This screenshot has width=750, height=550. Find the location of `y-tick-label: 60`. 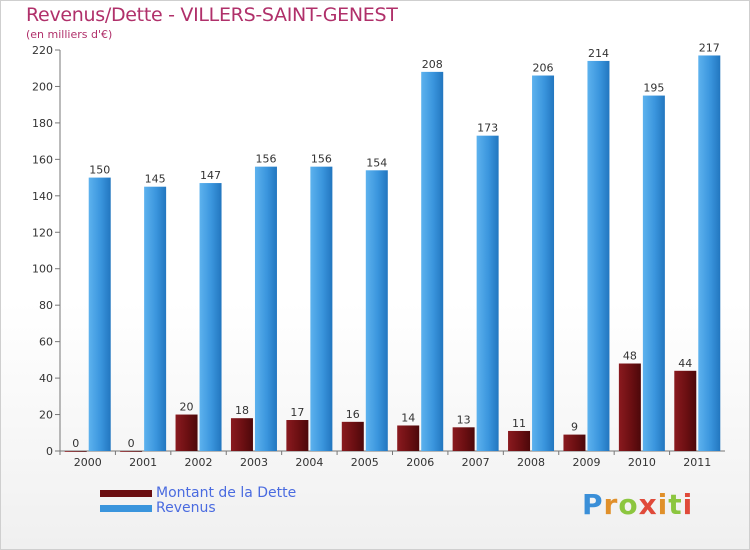

y-tick-label: 60 is located at coordinates (46, 342).